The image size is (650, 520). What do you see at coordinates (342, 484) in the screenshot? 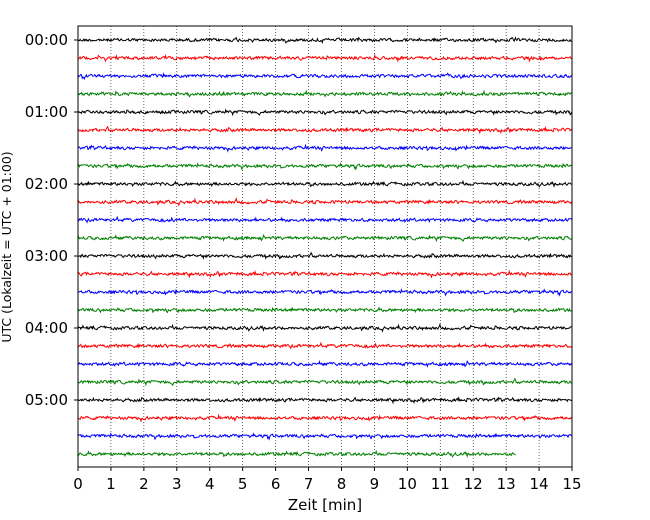
I see `x-tick-label: 8` at bounding box center [342, 484].